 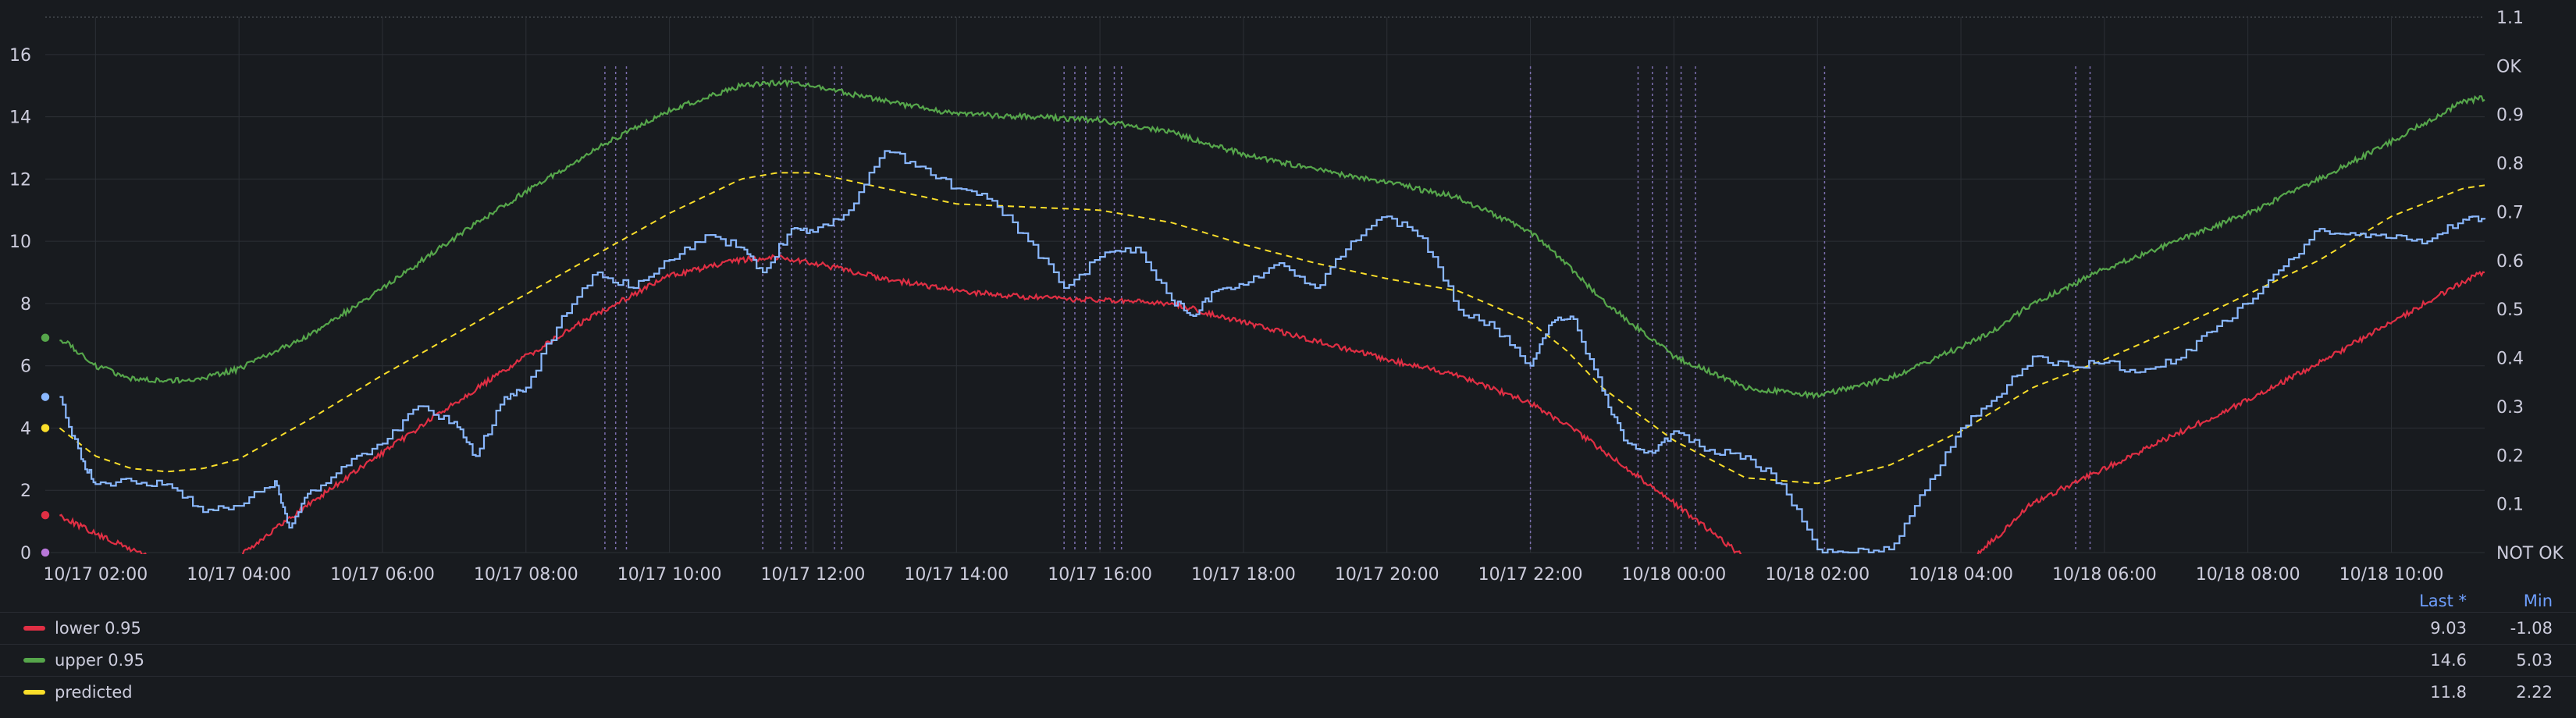 I want to click on x-tick-label: 10/17 06:00, so click(x=382, y=575).